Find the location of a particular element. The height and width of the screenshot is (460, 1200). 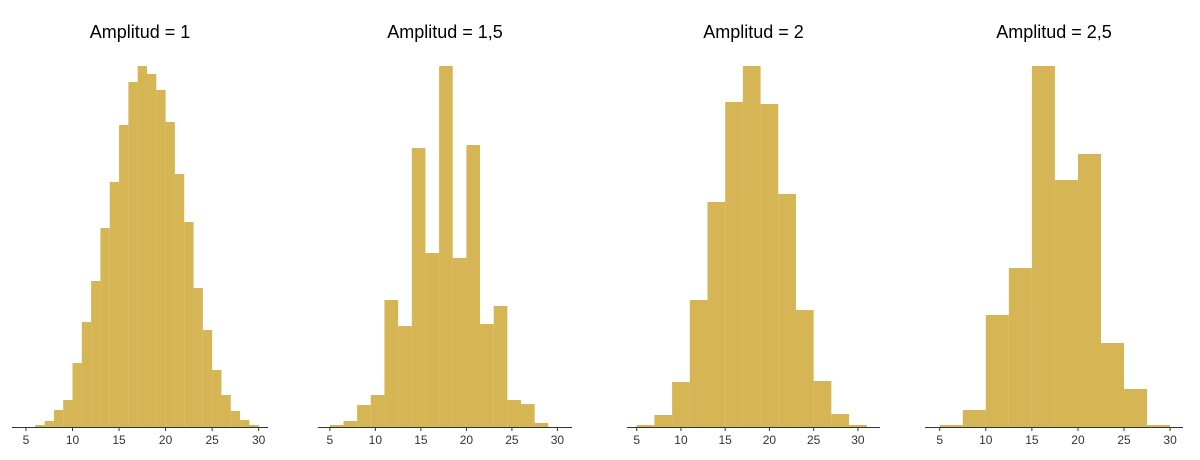

chart-title: Amplitud = 2 is located at coordinates (753, 32).